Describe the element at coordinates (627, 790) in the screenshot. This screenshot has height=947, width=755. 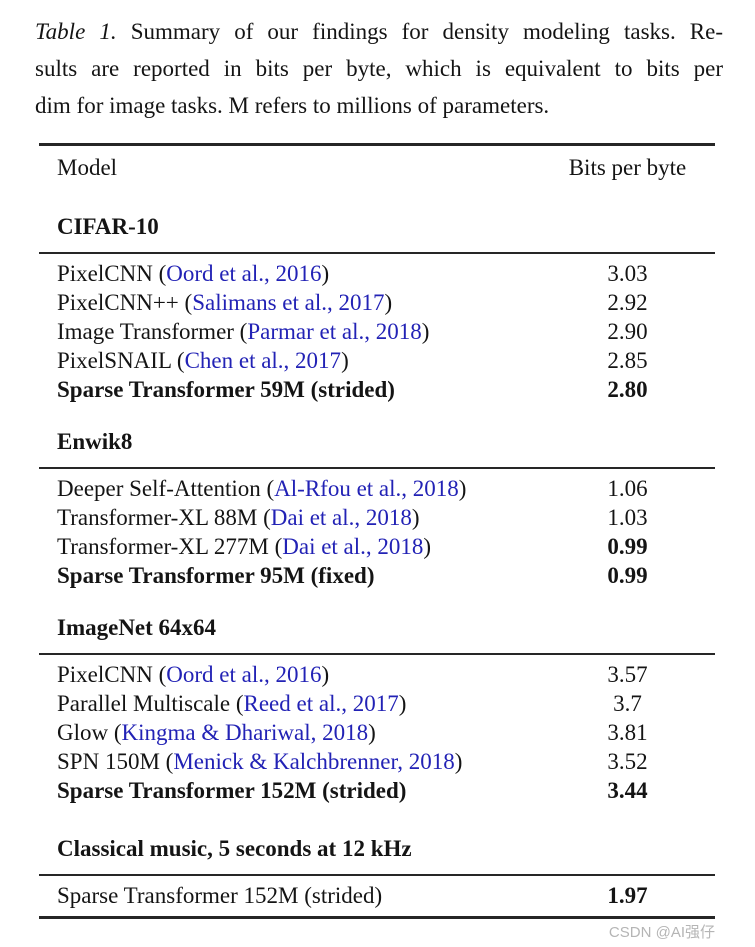
I see `value-cell: 3.44` at that location.